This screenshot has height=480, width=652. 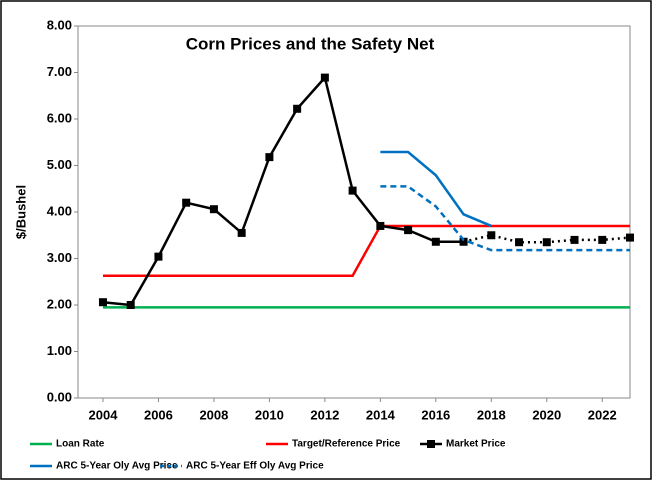 I want to click on x-tick-label: 2004, so click(x=104, y=414).